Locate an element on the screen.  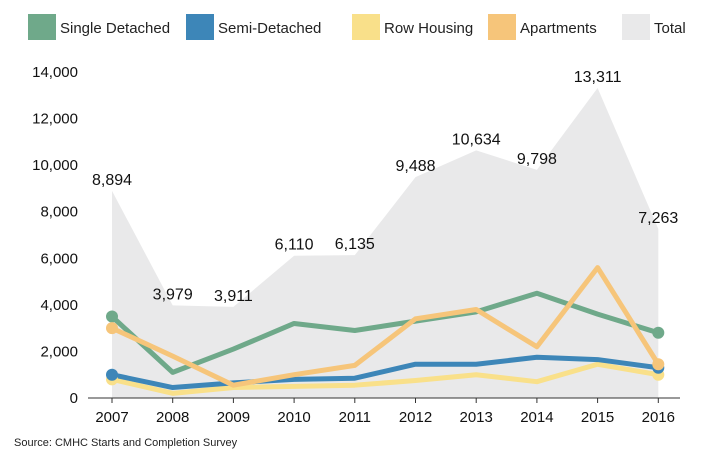
marker-apartments-2016 is located at coordinates (658, 364).